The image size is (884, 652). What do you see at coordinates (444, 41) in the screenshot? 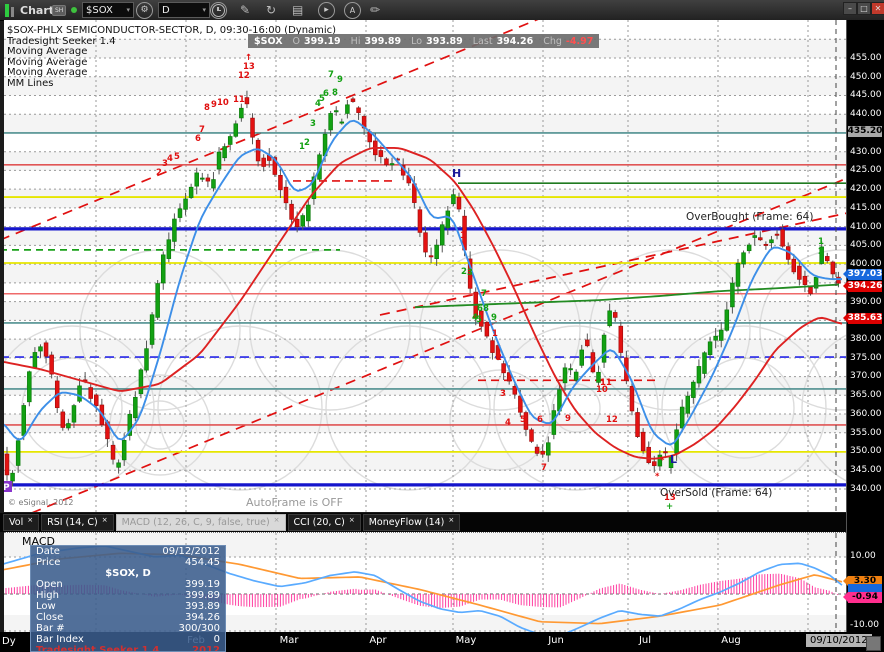
I see `quote-low: 393.89` at bounding box center [444, 41].